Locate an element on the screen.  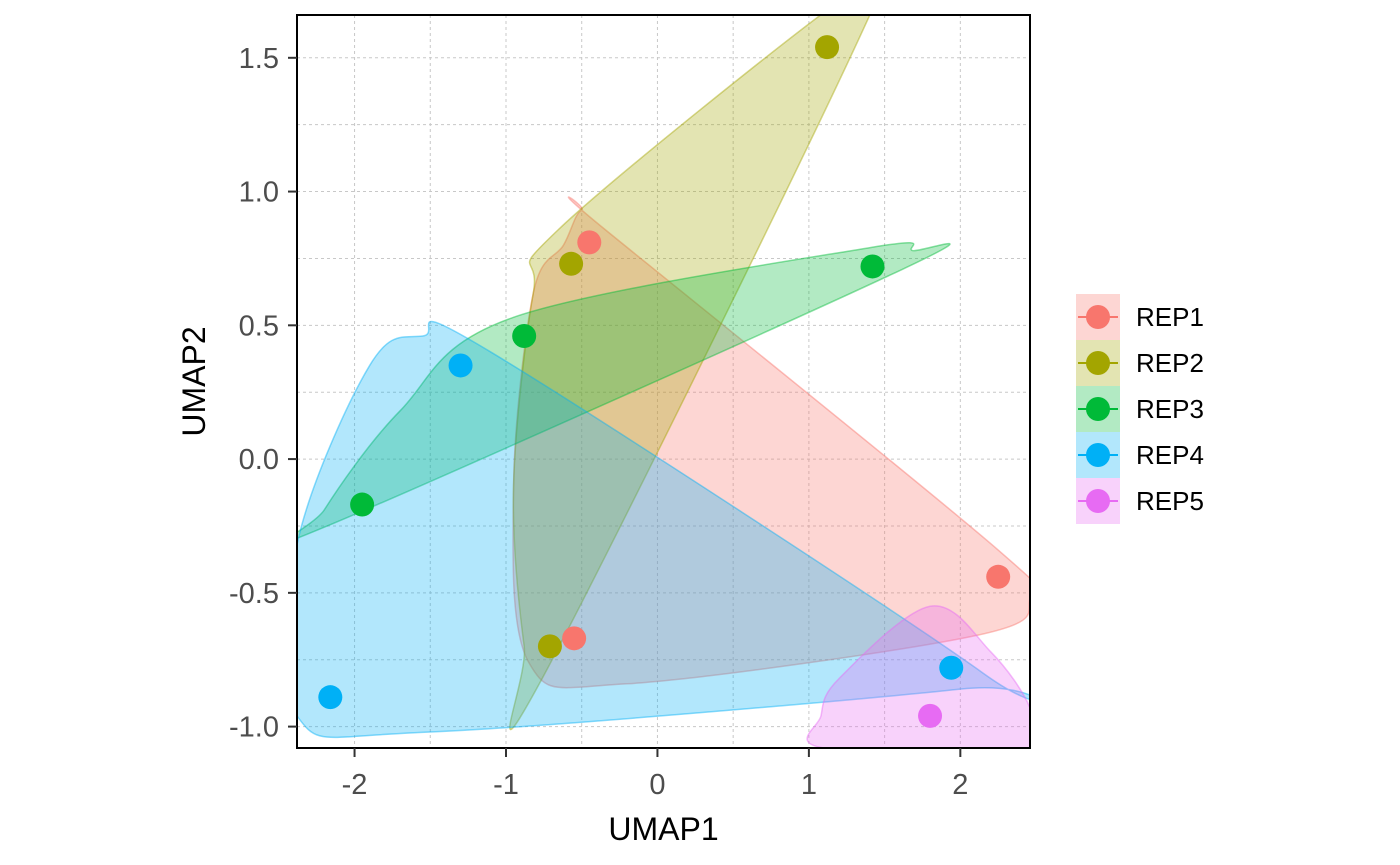
y-tick-label: 1.0 is located at coordinates (259, 193).